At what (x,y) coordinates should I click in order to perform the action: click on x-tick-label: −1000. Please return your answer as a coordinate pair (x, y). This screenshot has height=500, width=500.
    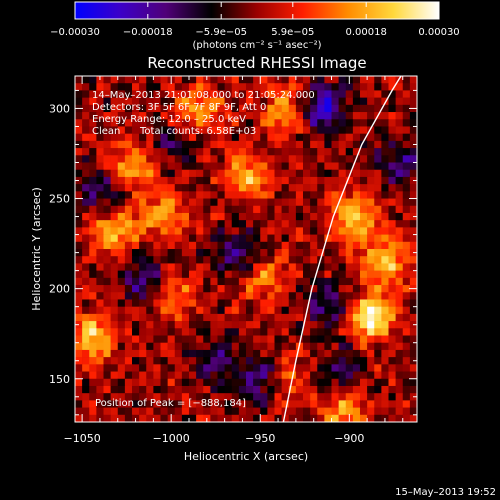
    Looking at the image, I should click on (171, 438).